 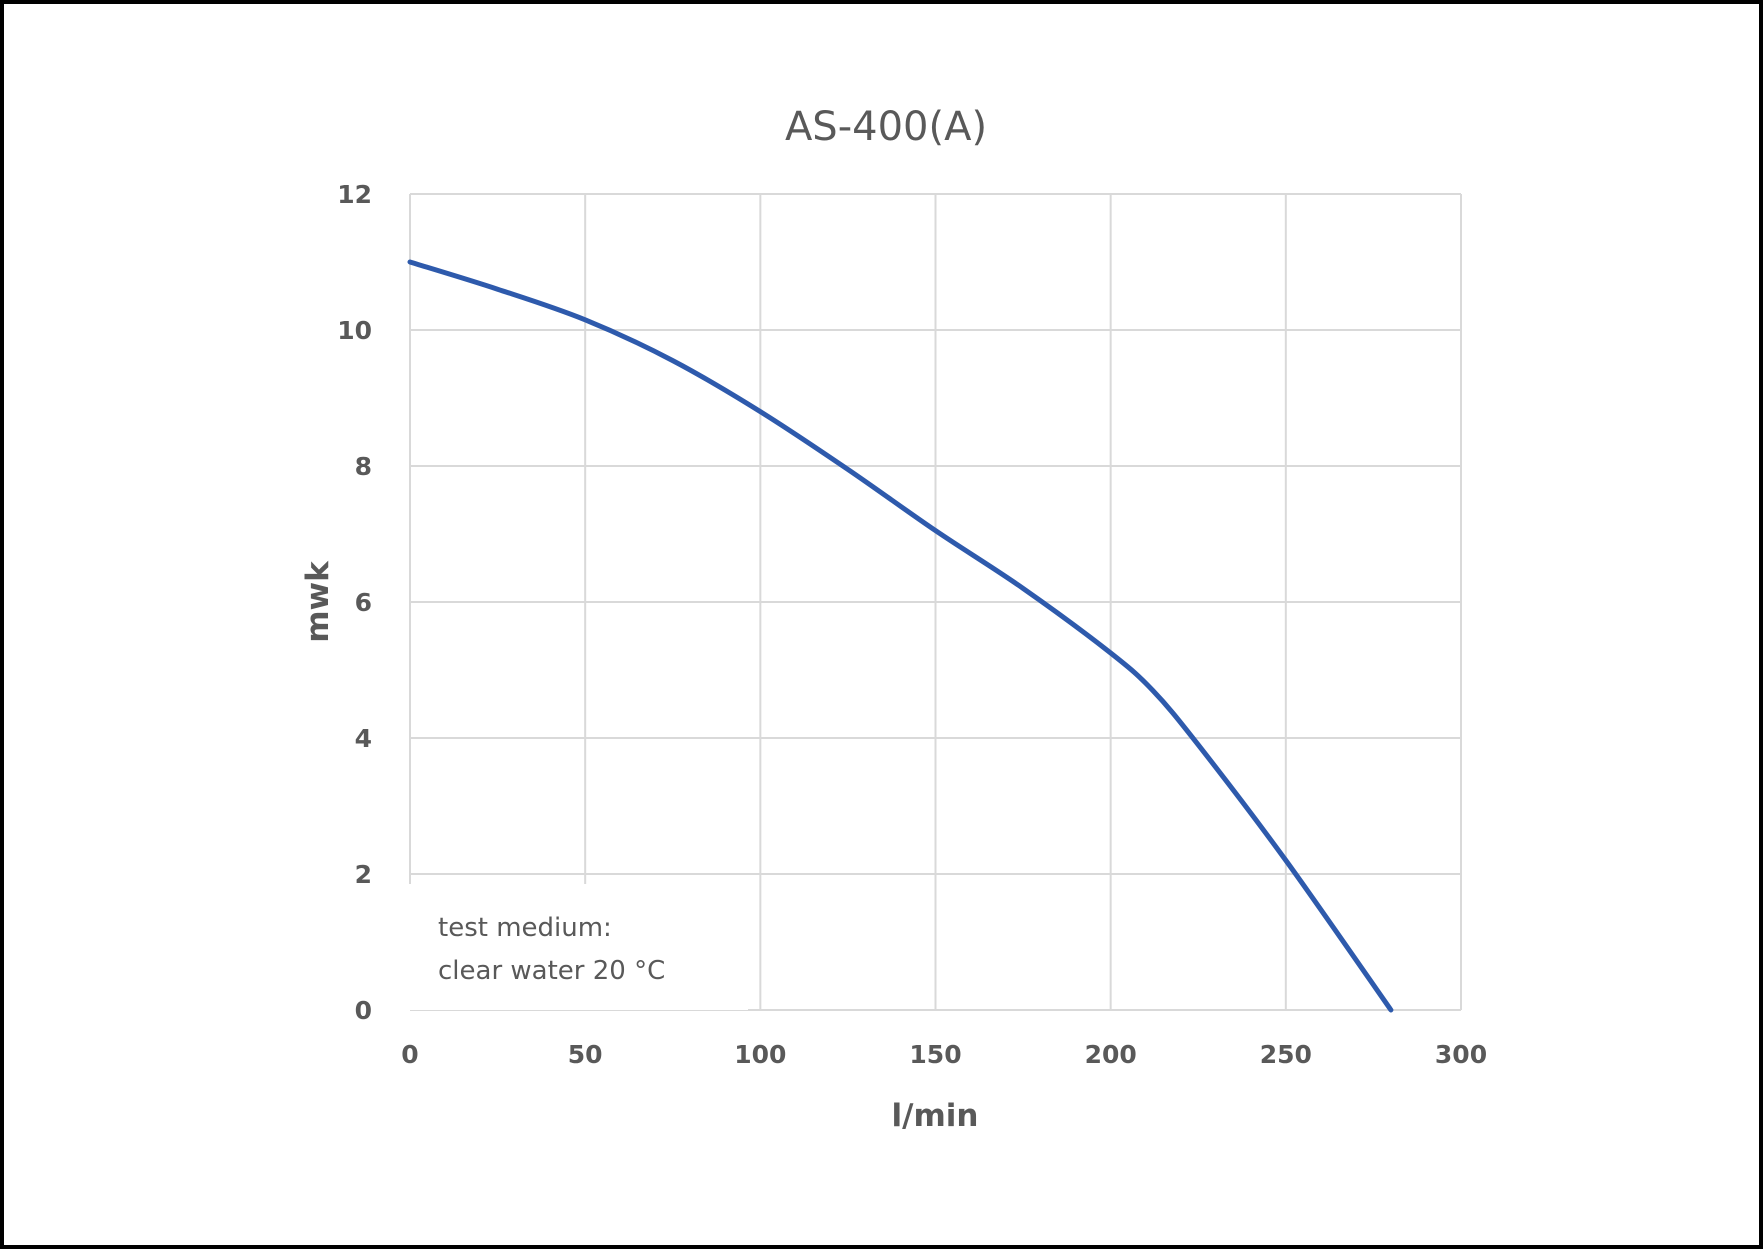 I want to click on y-tick-label: 6, so click(x=363, y=602).